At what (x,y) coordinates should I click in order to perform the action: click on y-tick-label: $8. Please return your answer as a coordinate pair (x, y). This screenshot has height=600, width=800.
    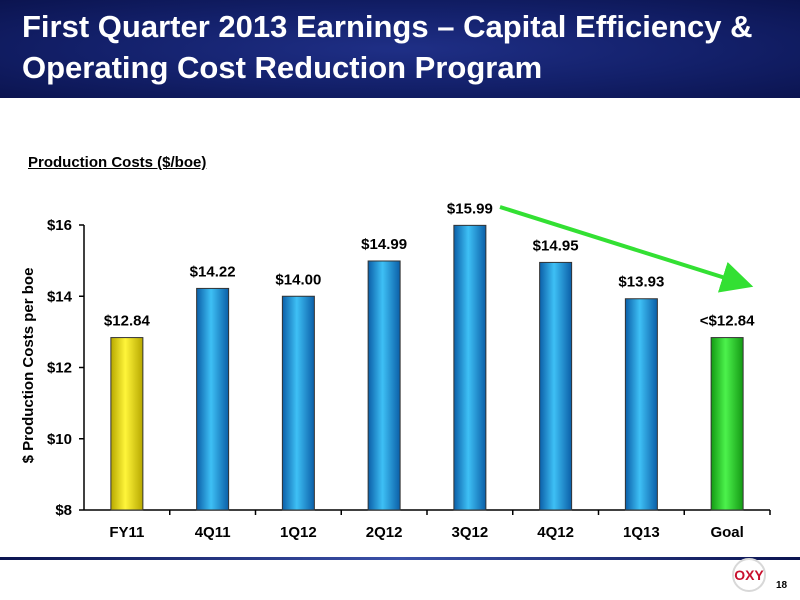
    Looking at the image, I should click on (63, 510).